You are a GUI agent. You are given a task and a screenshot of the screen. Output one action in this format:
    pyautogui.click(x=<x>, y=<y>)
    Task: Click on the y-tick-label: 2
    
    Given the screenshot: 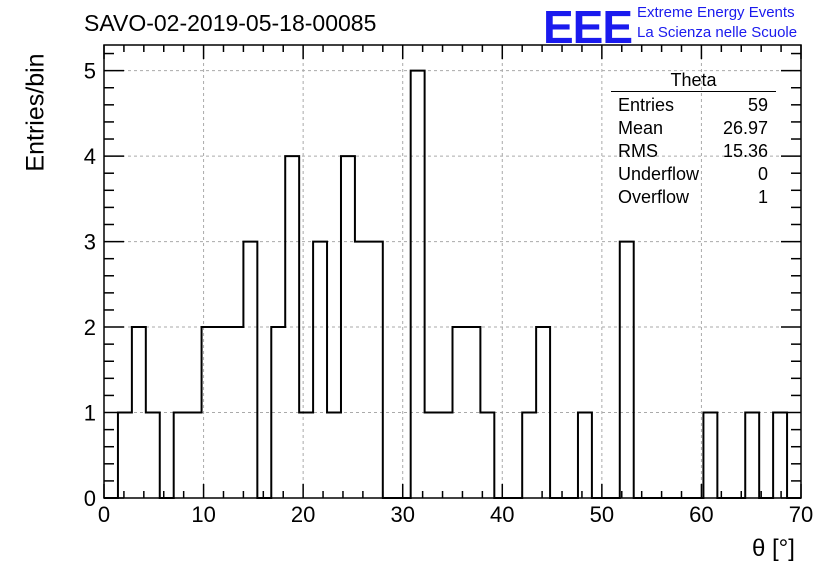 What is the action you would take?
    pyautogui.click(x=90, y=327)
    